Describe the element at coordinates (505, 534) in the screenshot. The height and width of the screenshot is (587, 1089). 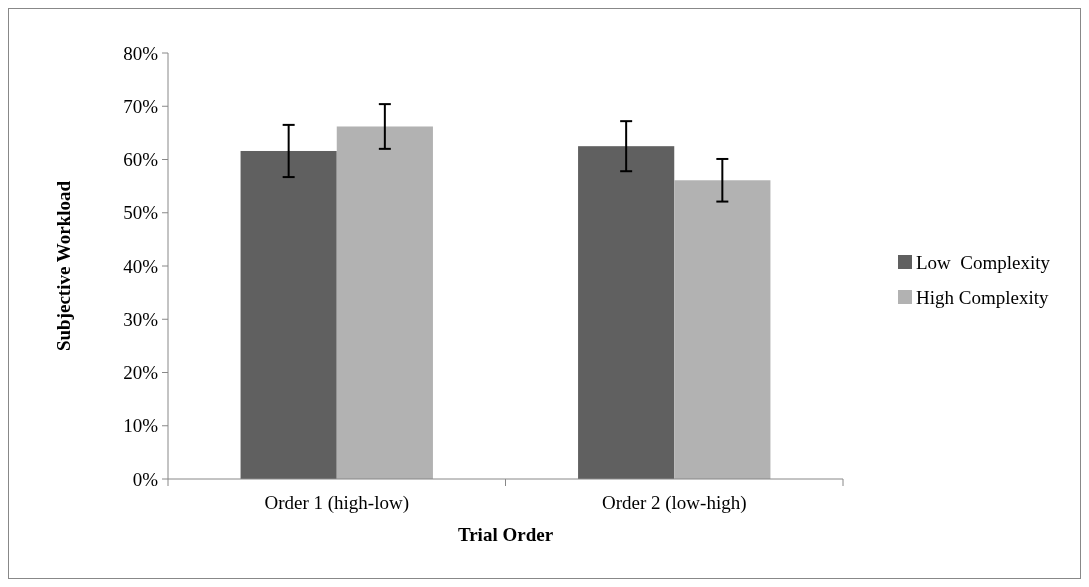
I see `x-axis-title: Trial Order` at that location.